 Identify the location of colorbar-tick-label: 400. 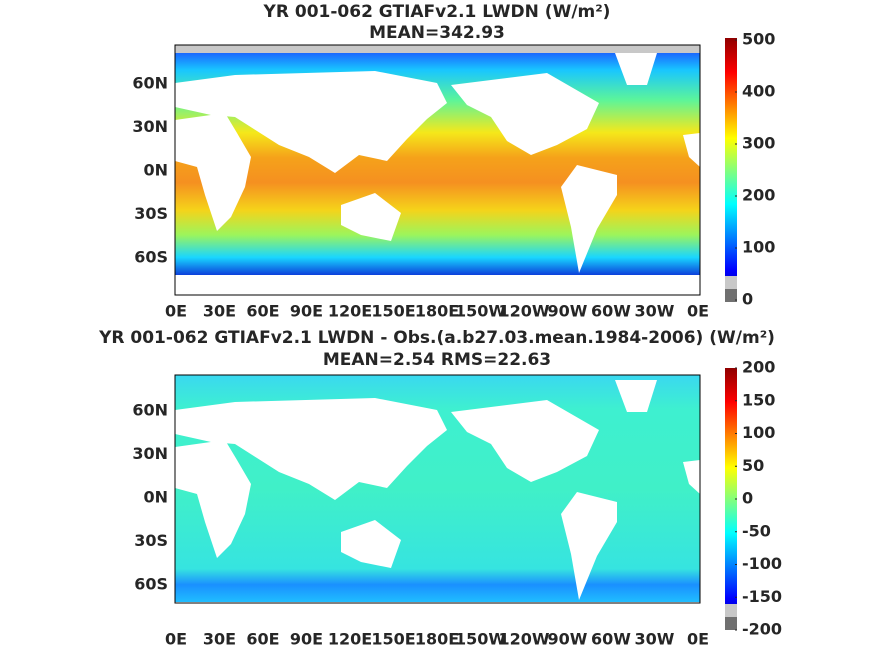
(758, 91).